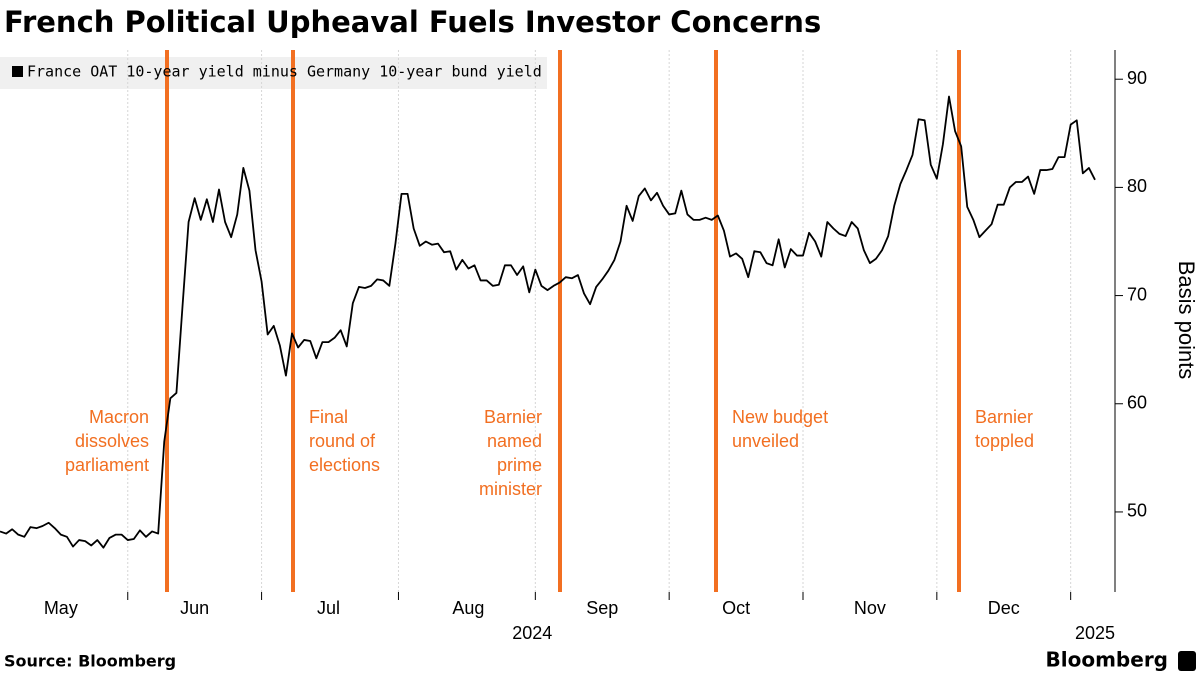  I want to click on x-tick-label: Jun, so click(194, 608).